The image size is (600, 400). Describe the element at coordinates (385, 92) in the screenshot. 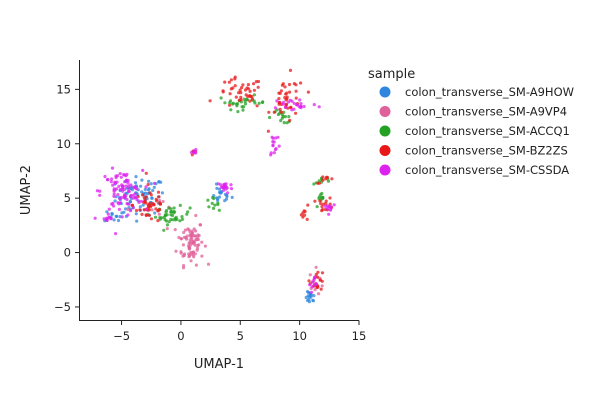

I see `legend-marker` at that location.